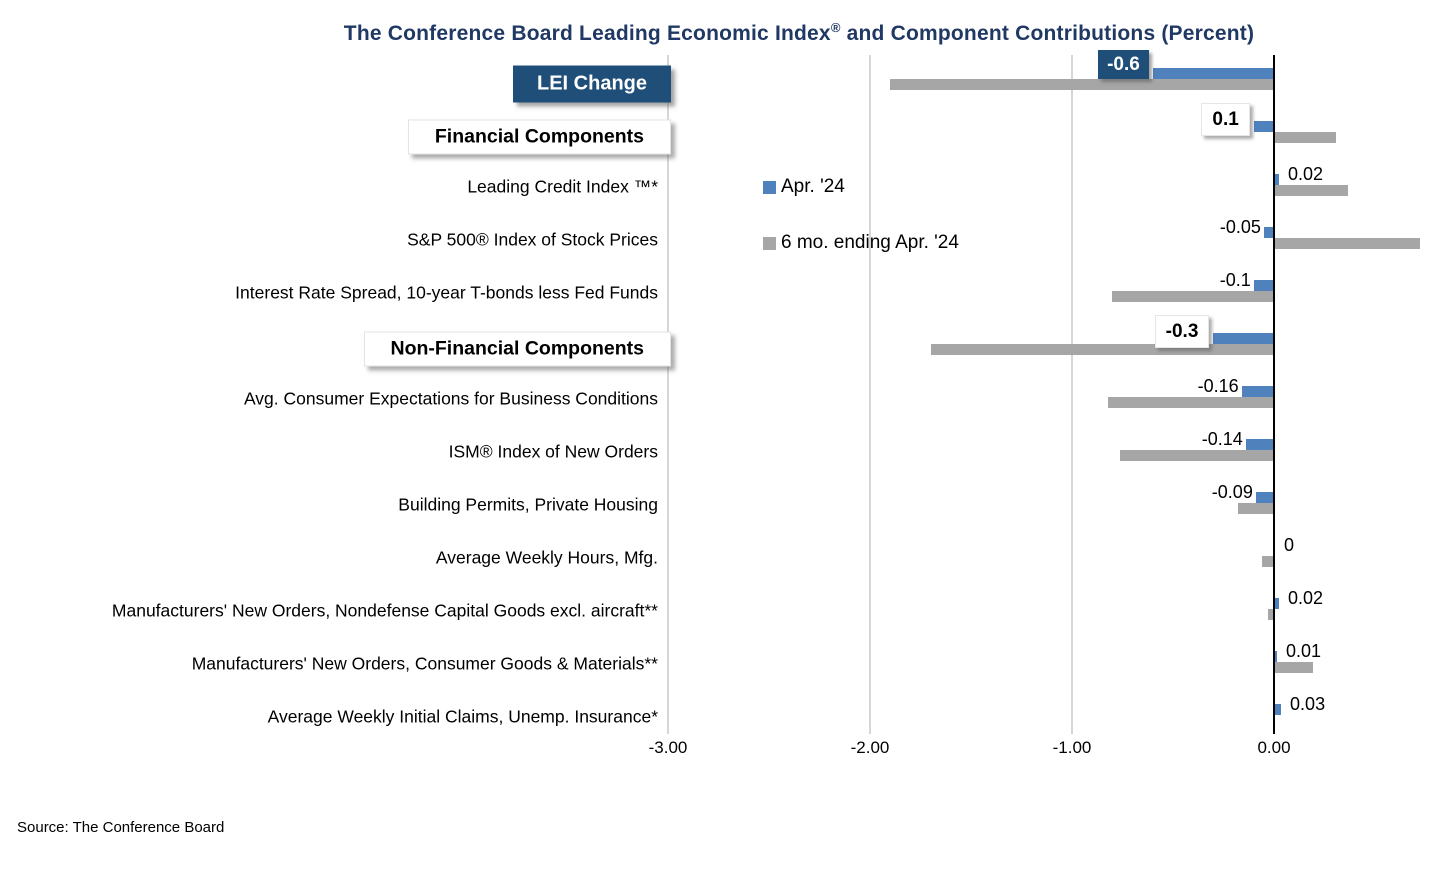 The image size is (1456, 872). Describe the element at coordinates (553, 451) in the screenshot. I see `category-label: ISM® Index of New Orders` at that location.